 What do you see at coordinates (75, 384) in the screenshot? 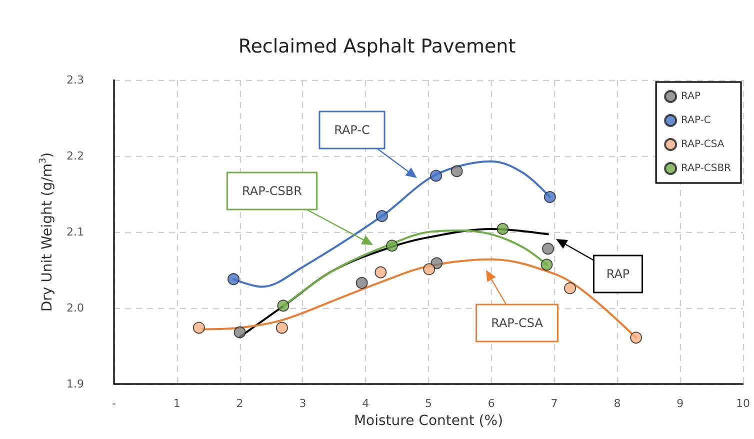
I see `y-tick-label: 1.9` at bounding box center [75, 384].